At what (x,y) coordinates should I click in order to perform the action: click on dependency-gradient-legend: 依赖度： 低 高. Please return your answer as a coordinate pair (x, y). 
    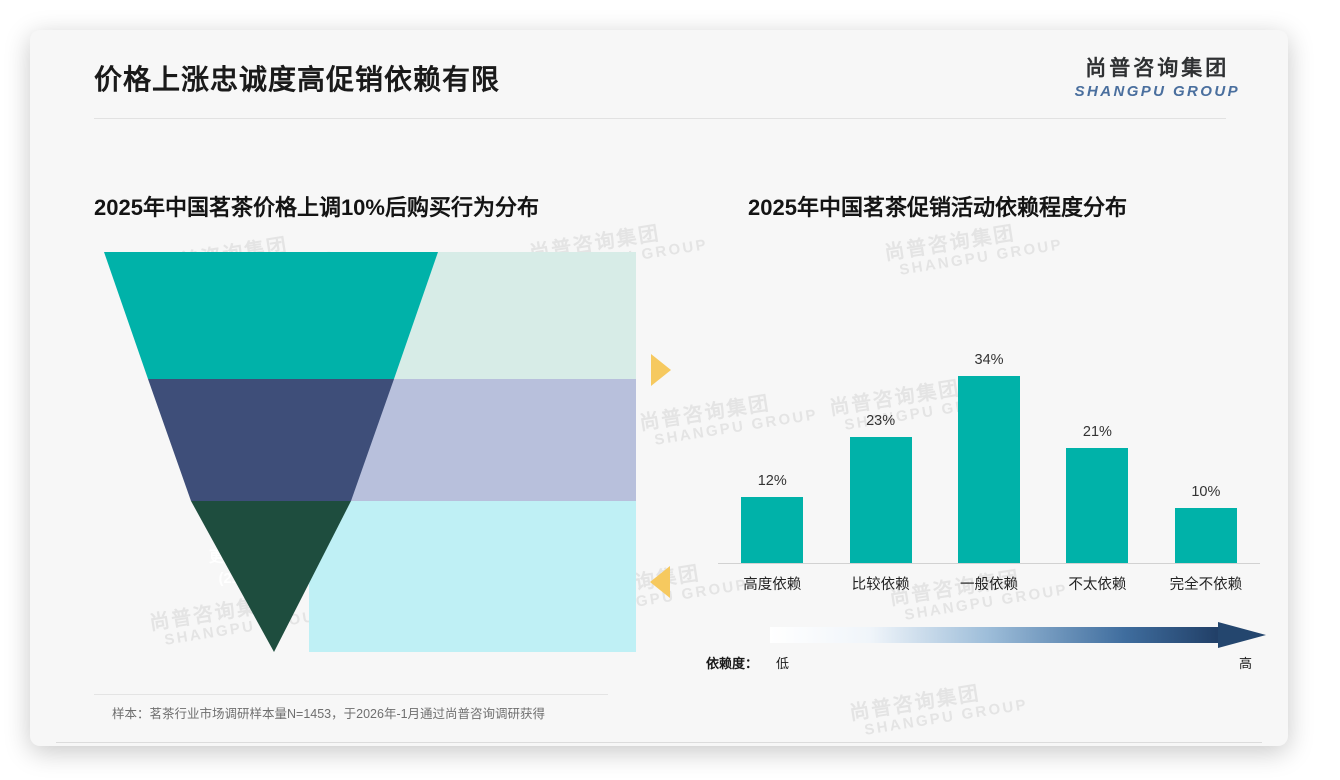
    Looking at the image, I should click on (986, 651).